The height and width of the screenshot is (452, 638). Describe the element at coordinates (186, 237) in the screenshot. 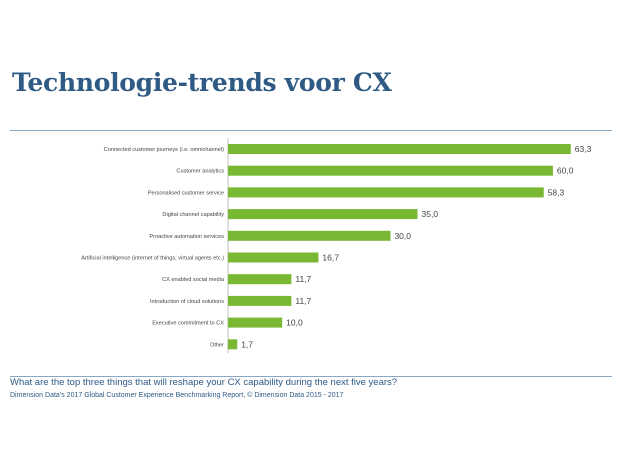

I see `category-label: Proactive automation services` at that location.